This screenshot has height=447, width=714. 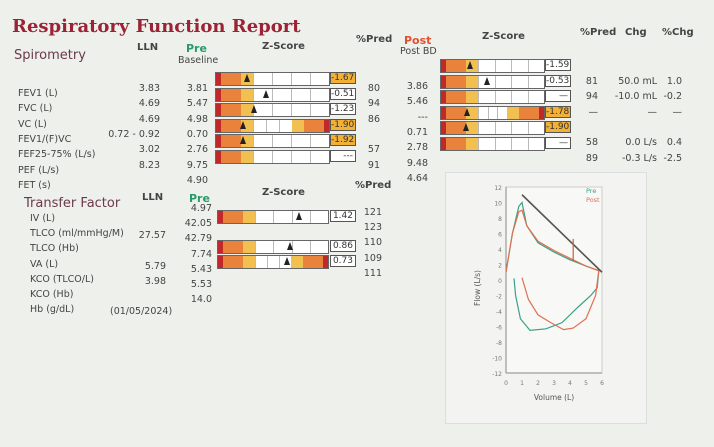 What do you see at coordinates (570, 383) in the screenshot?
I see `x-tick-label: 4` at bounding box center [570, 383].